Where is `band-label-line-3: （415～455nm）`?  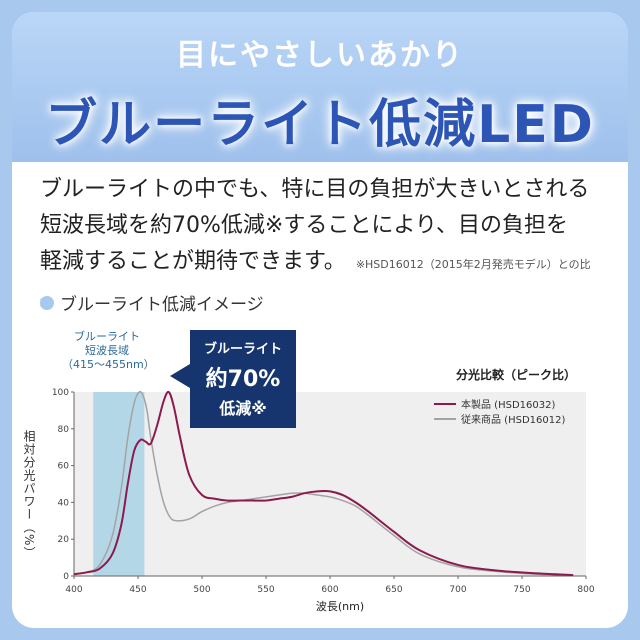
band-label-line-3: （415～455nm） is located at coordinates (108, 364).